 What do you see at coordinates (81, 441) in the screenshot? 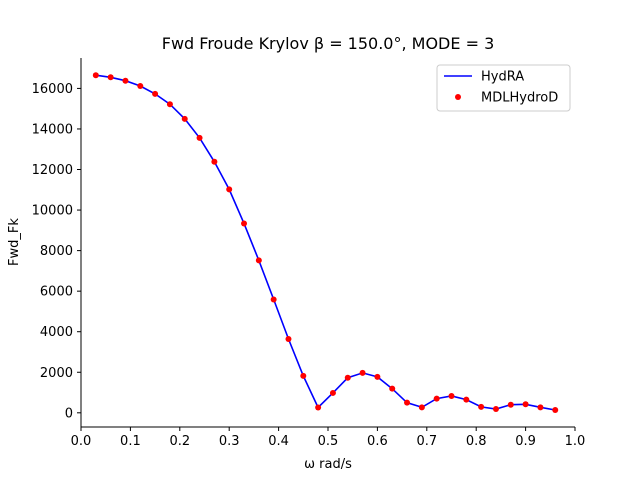
I see `x-tick-label: 0.0` at bounding box center [81, 441].